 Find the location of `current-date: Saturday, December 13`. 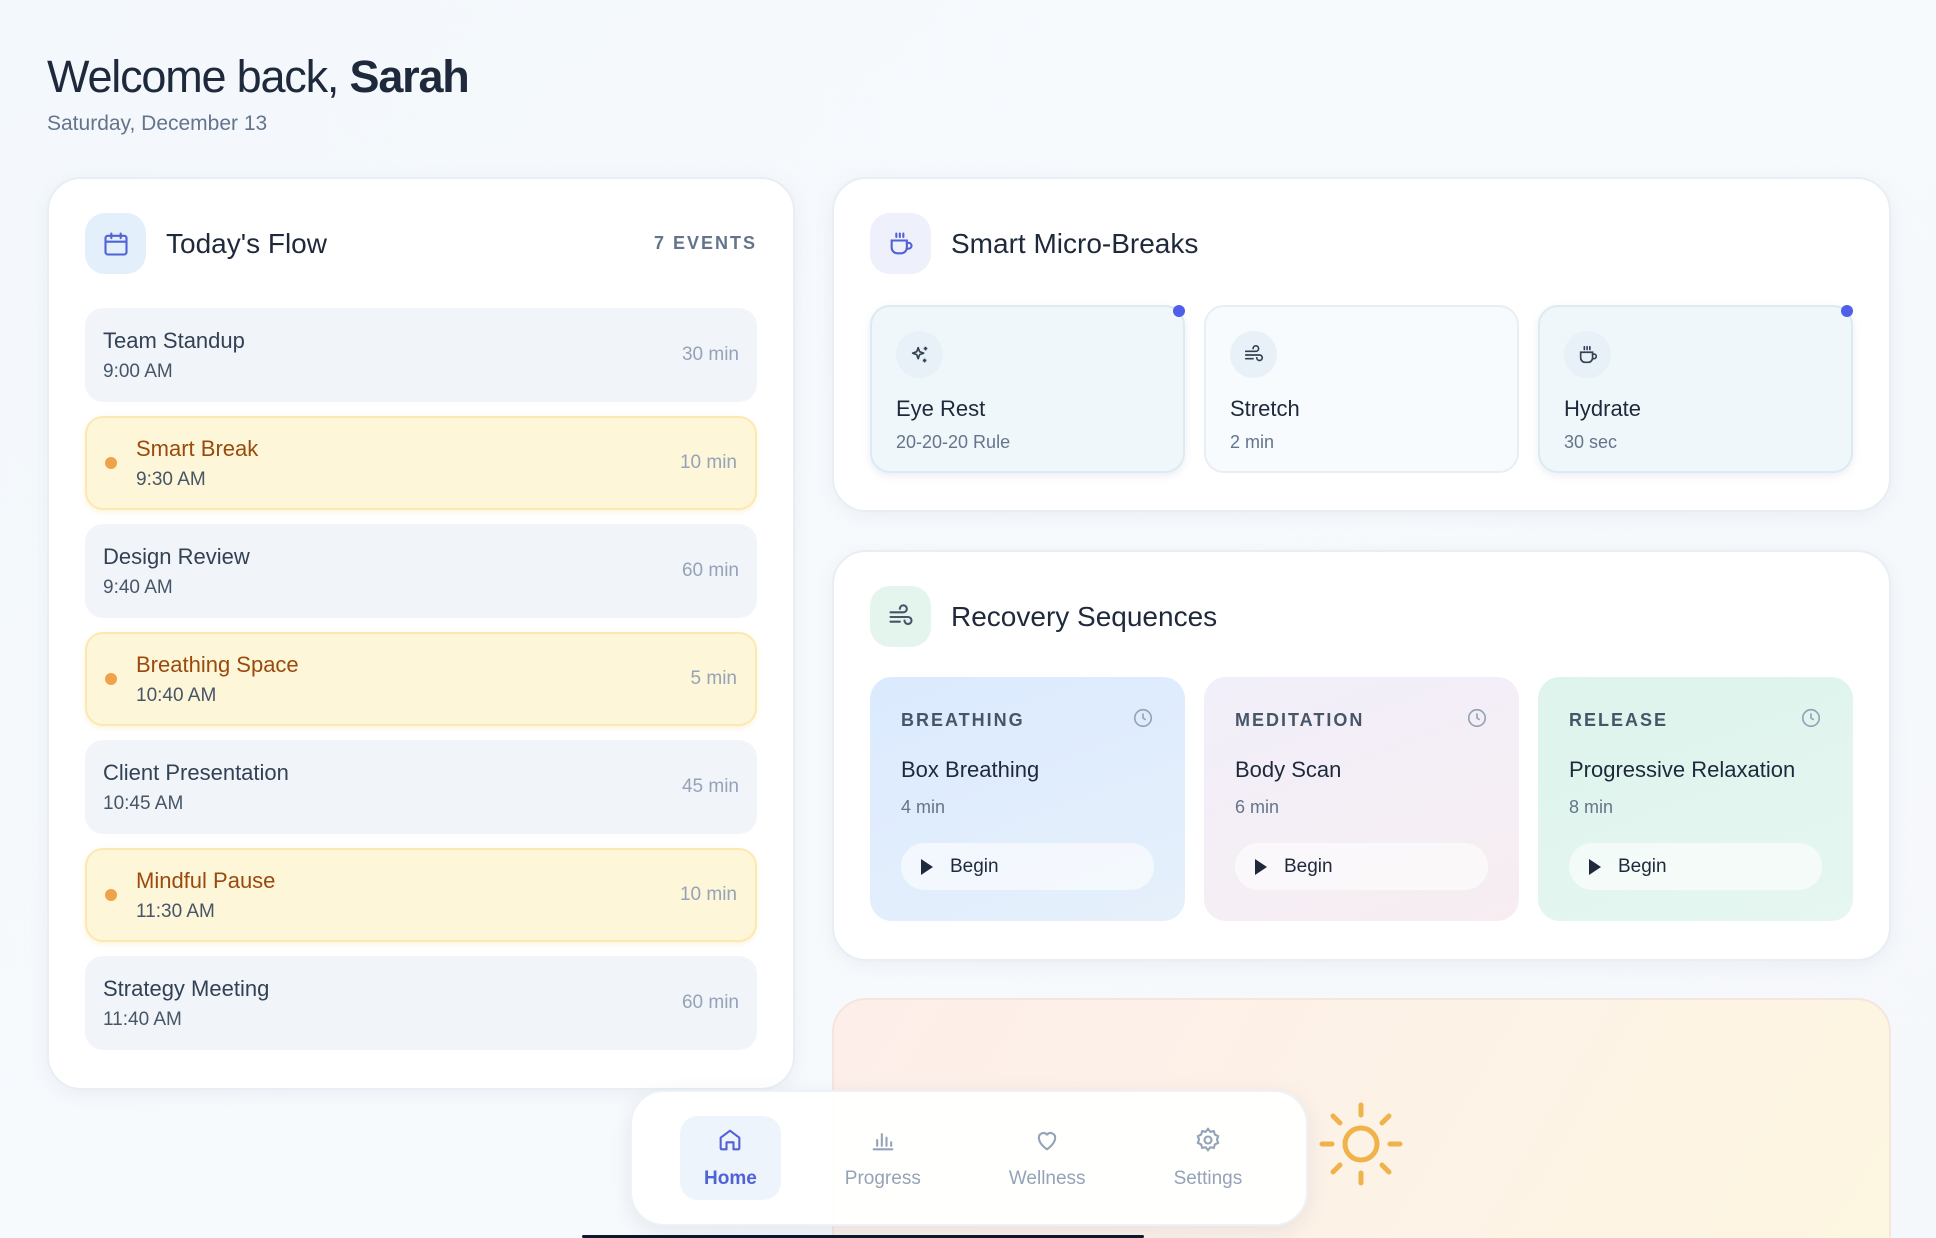

current-date: Saturday, December 13 is located at coordinates (157, 123).